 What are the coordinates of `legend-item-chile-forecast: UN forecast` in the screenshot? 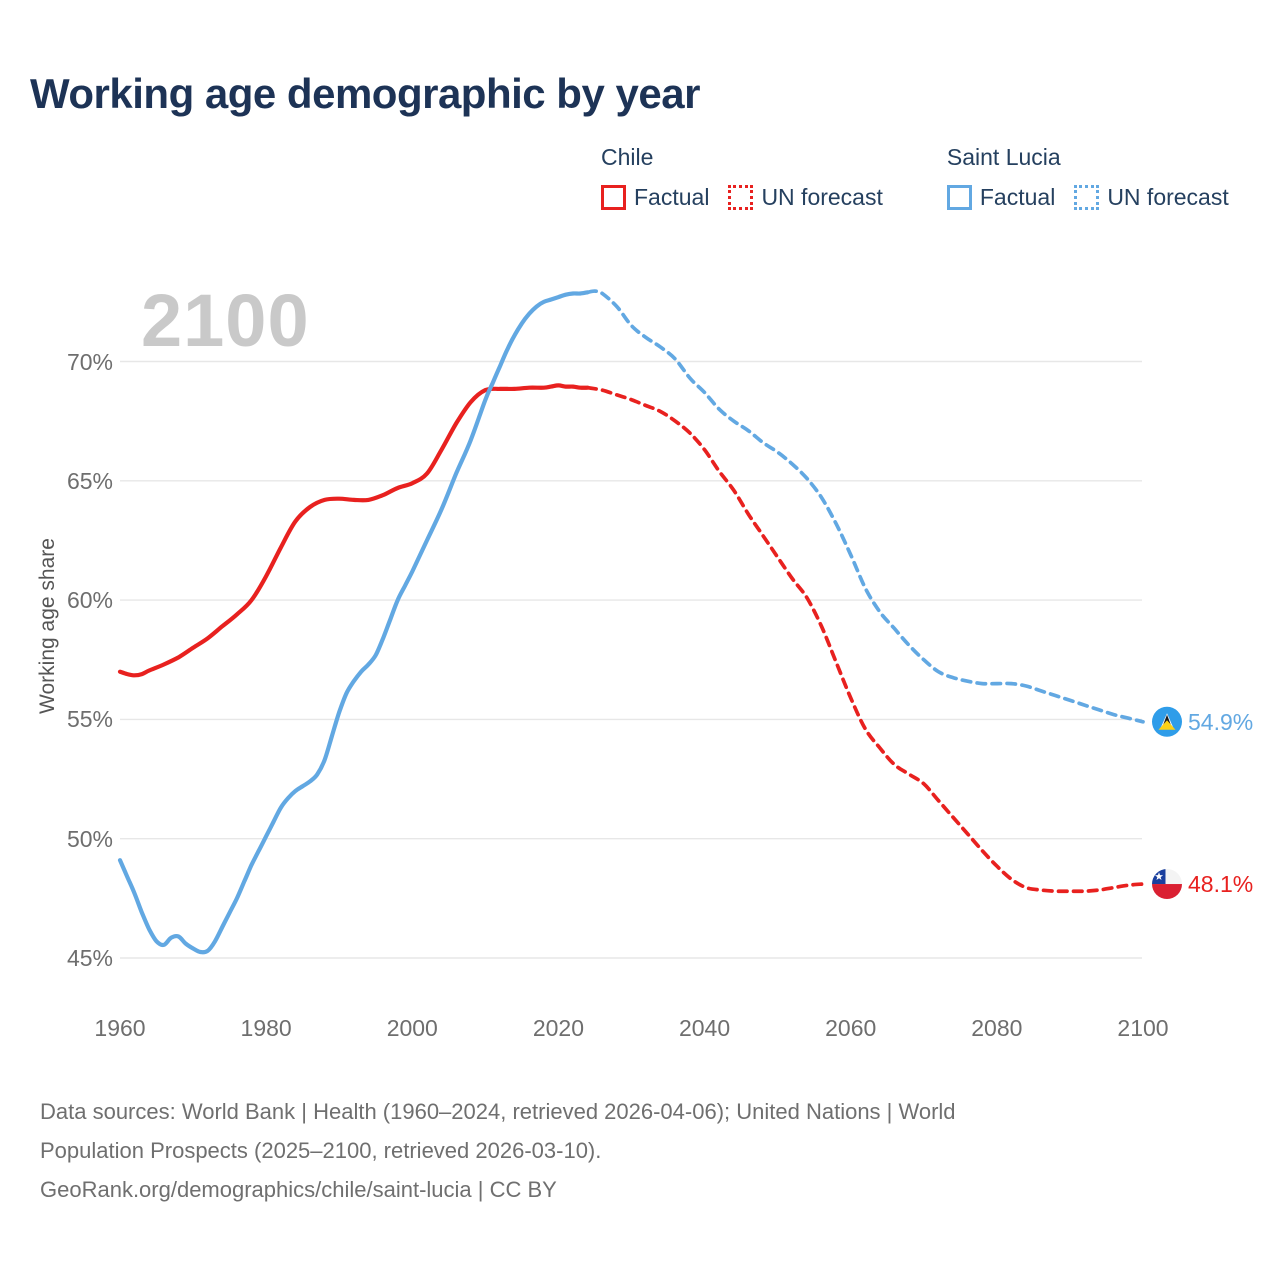 It's located at (805, 197).